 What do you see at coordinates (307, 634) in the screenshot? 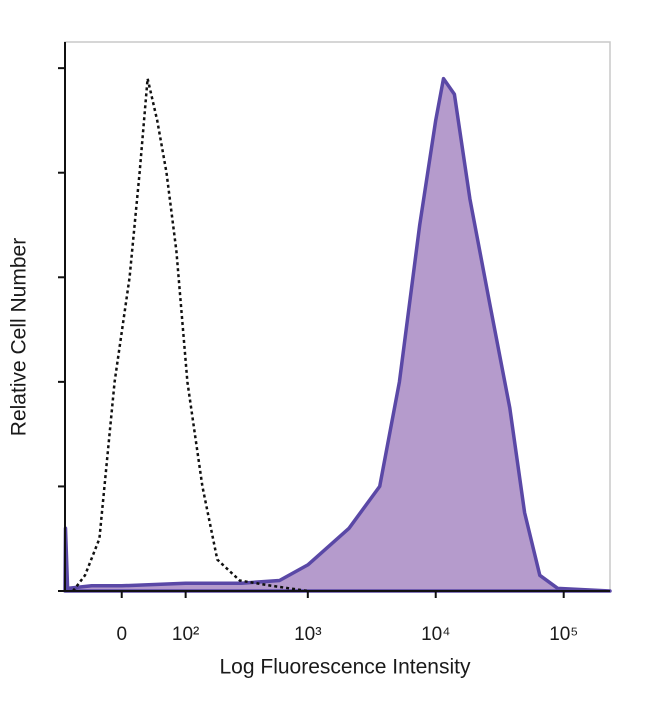
I see `x-tick-label: 10³` at bounding box center [307, 634].